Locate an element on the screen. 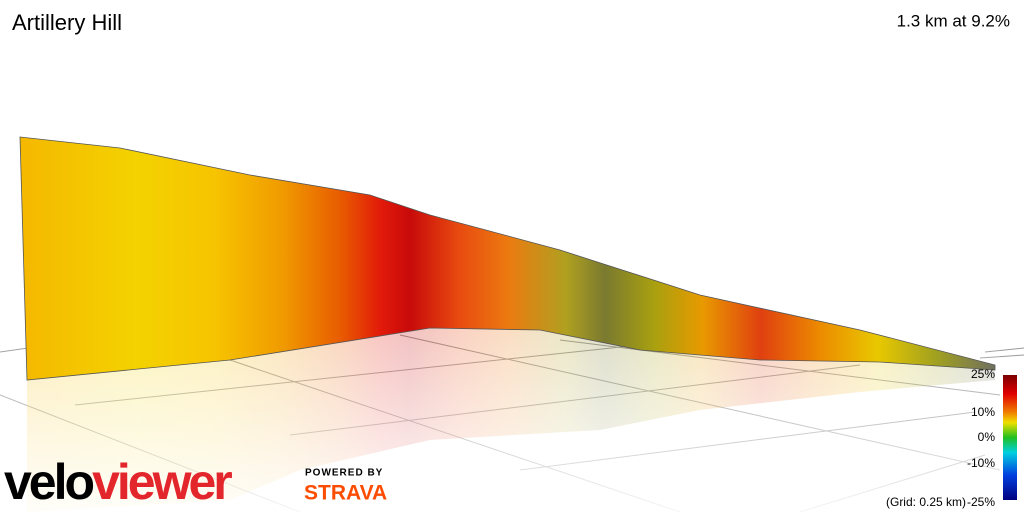 The width and height of the screenshot is (1024, 512). legend-tick: 0% is located at coordinates (987, 437).